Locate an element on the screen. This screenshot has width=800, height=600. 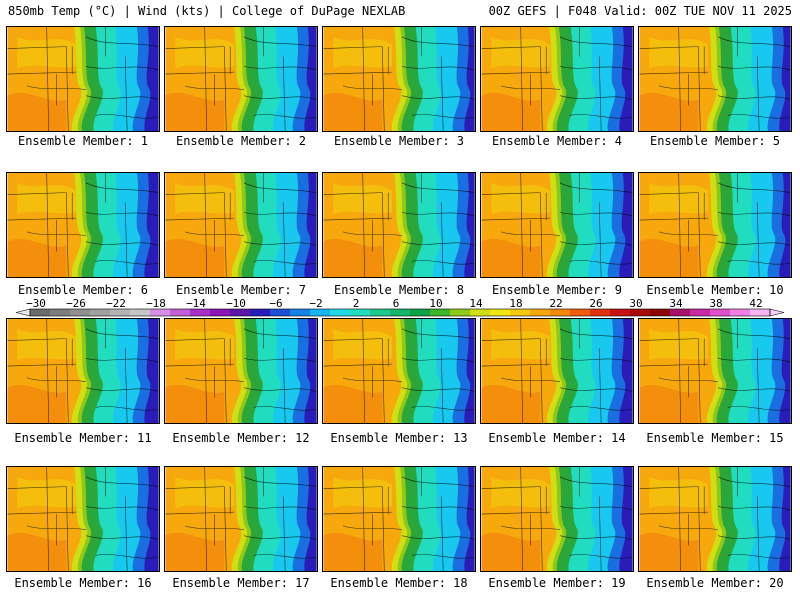
colorbar-tick-label: 42 is located at coordinates (755, 303).